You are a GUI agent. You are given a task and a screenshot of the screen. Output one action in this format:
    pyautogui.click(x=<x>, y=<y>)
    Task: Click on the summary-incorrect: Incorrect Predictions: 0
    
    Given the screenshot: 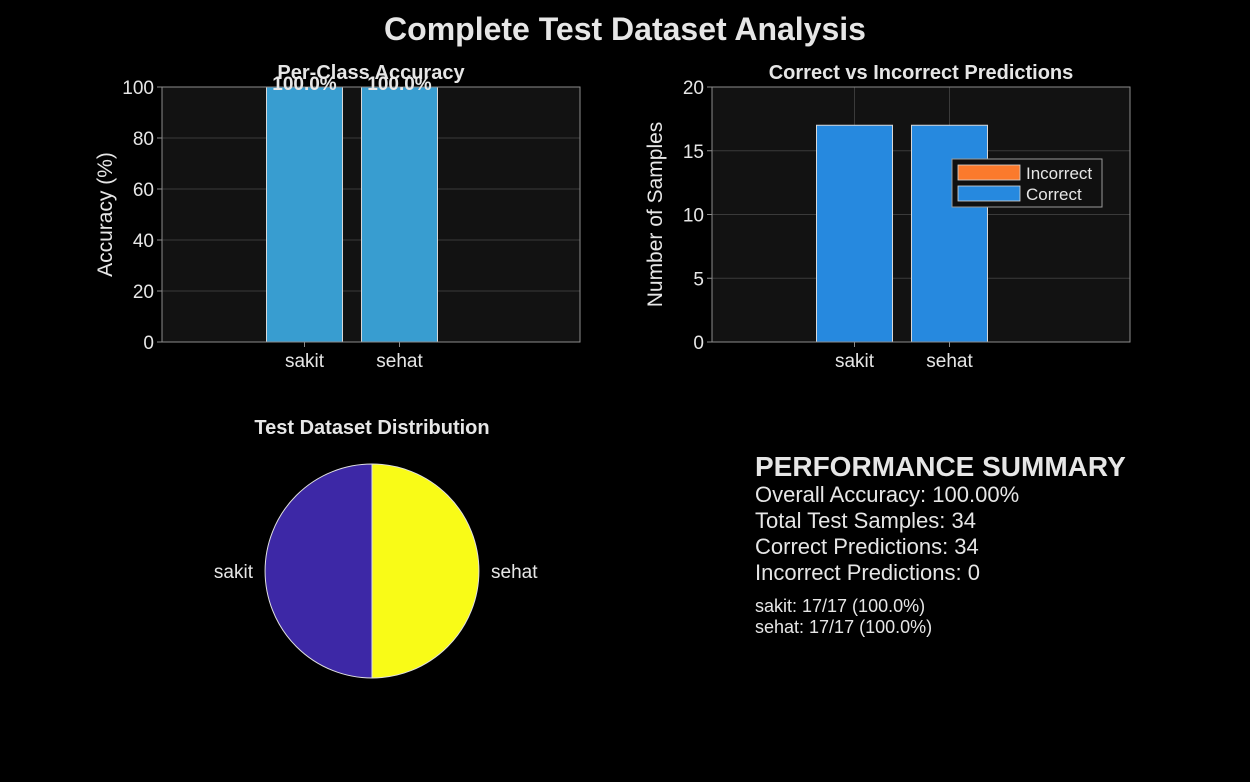 What is the action you would take?
    pyautogui.click(x=867, y=572)
    